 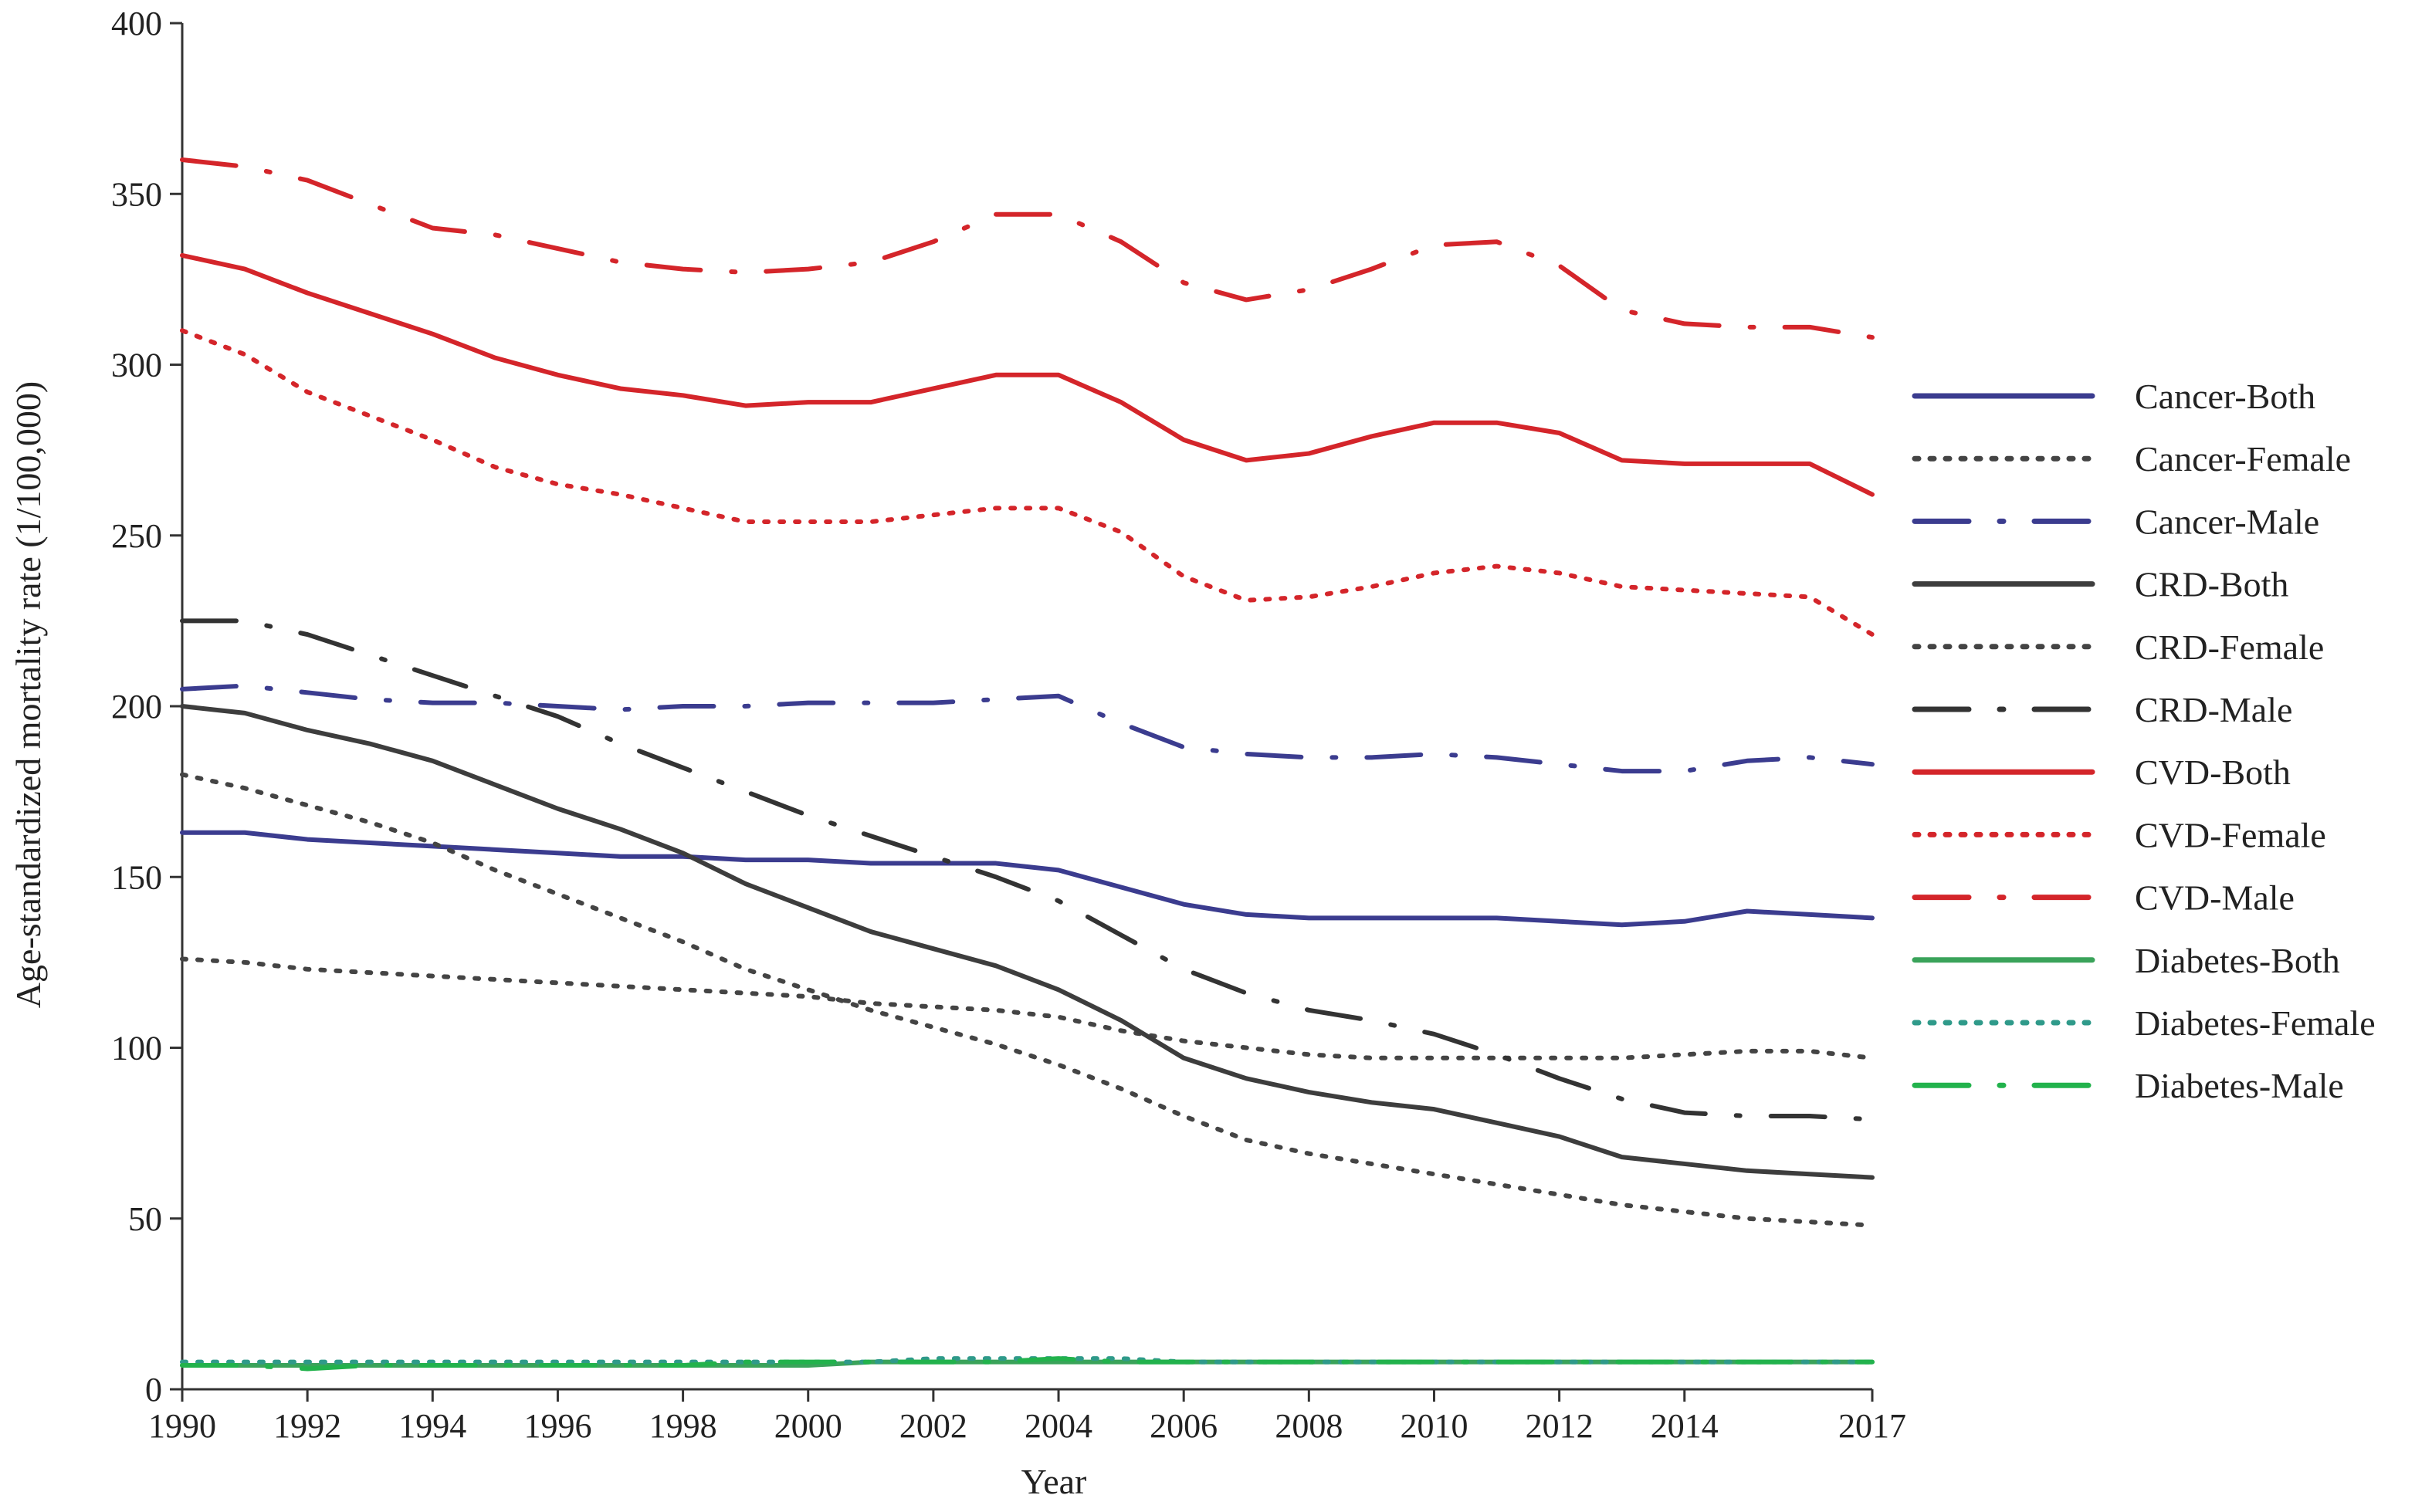 What do you see at coordinates (1434, 1426) in the screenshot?
I see `x-tick-label: 2010` at bounding box center [1434, 1426].